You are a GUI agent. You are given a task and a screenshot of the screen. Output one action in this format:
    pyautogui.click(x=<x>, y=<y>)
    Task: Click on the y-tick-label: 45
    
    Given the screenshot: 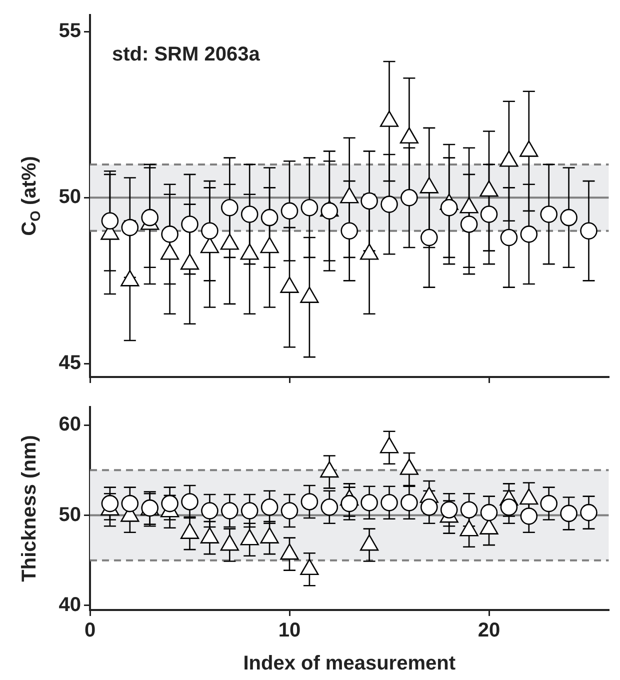 What is the action you would take?
    pyautogui.click(x=69, y=363)
    